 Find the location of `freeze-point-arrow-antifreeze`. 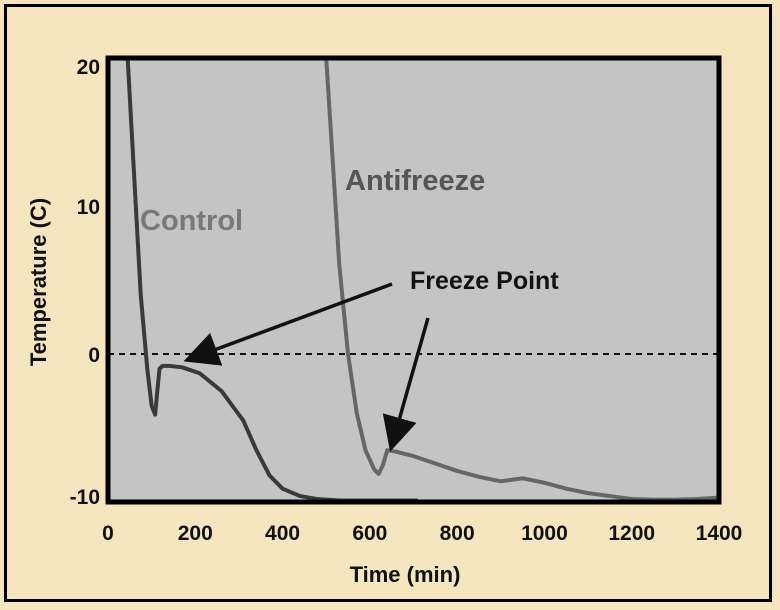

freeze-point-arrow-antifreeze is located at coordinates (406, 384).